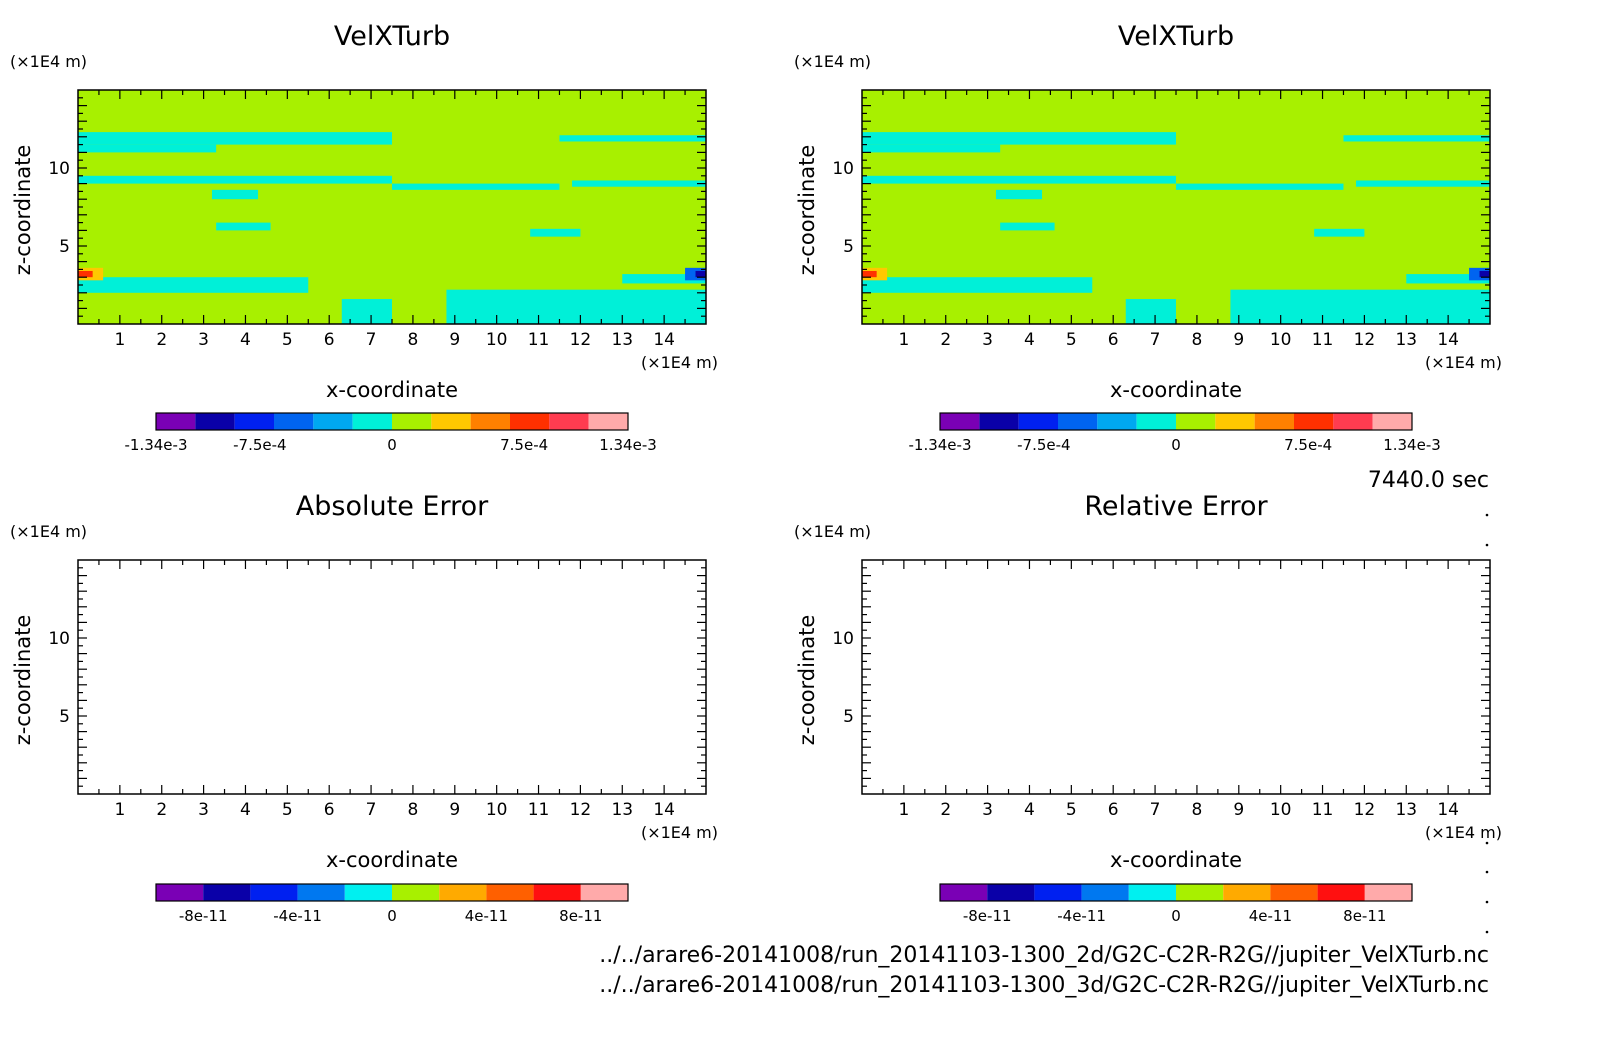 This screenshot has height=1059, width=1604. Describe the element at coordinates (987, 916) in the screenshot. I see `colorbar-tick-label: -8e-11` at that location.